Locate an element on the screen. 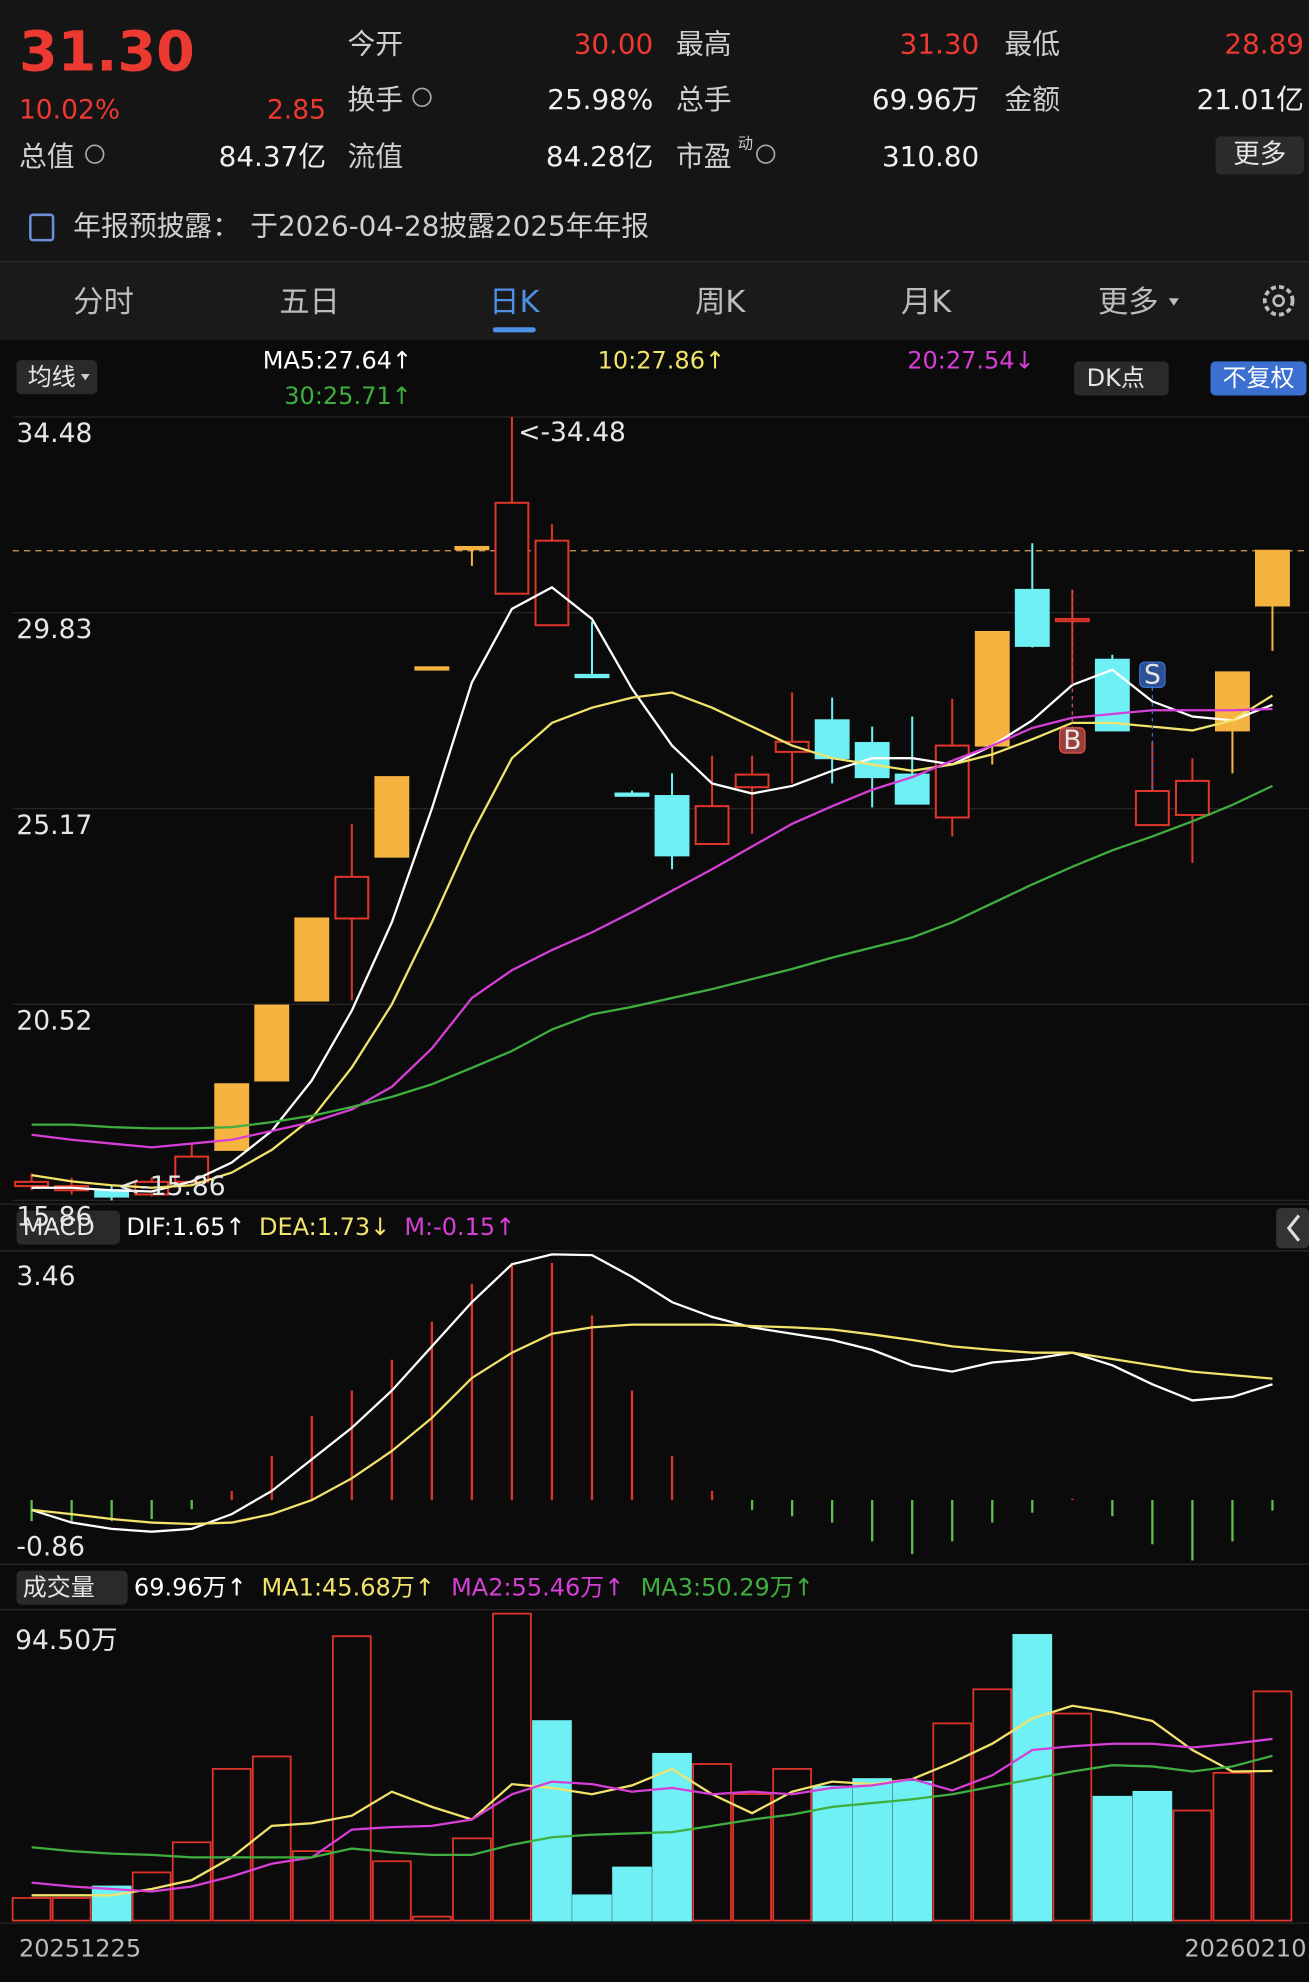 This screenshot has width=1309, height=1982. trade-marker-label: B is located at coordinates (1072, 740).